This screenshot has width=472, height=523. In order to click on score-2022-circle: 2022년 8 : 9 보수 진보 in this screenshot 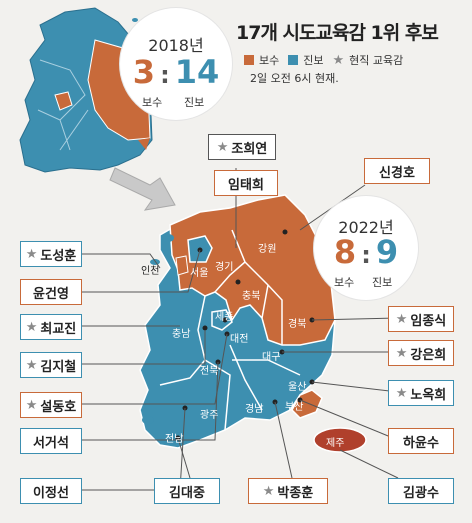, I will do `click(366, 248)`.